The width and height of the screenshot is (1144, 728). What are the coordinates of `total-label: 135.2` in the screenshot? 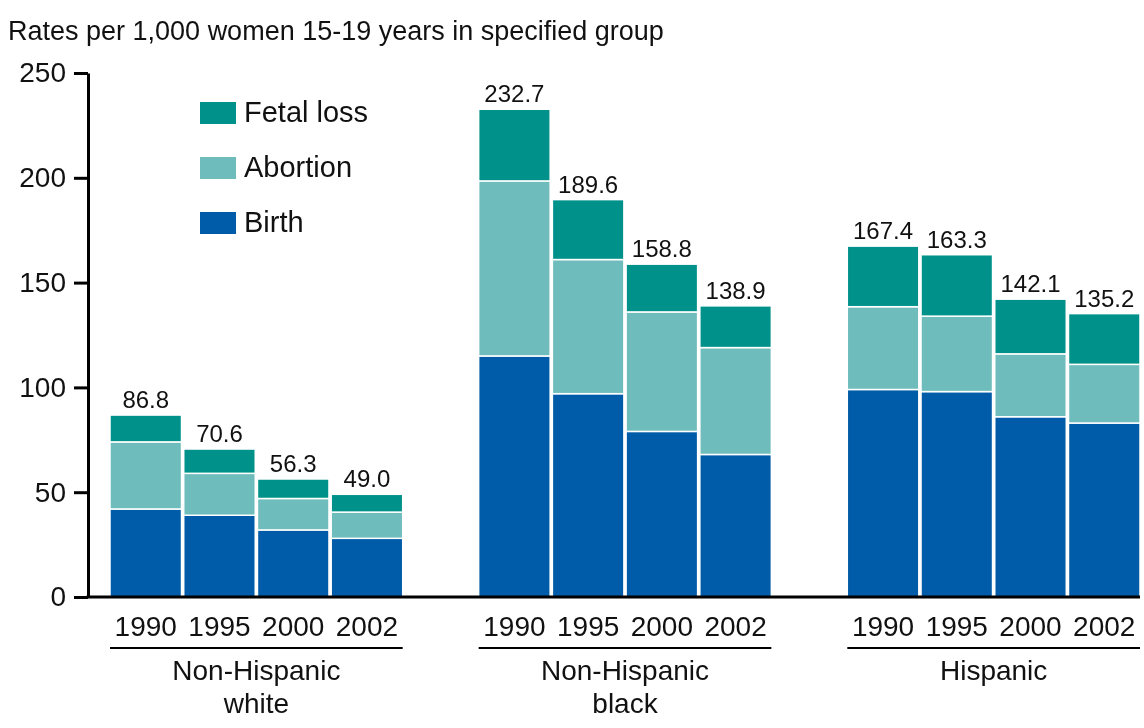 It's located at (1104, 298).